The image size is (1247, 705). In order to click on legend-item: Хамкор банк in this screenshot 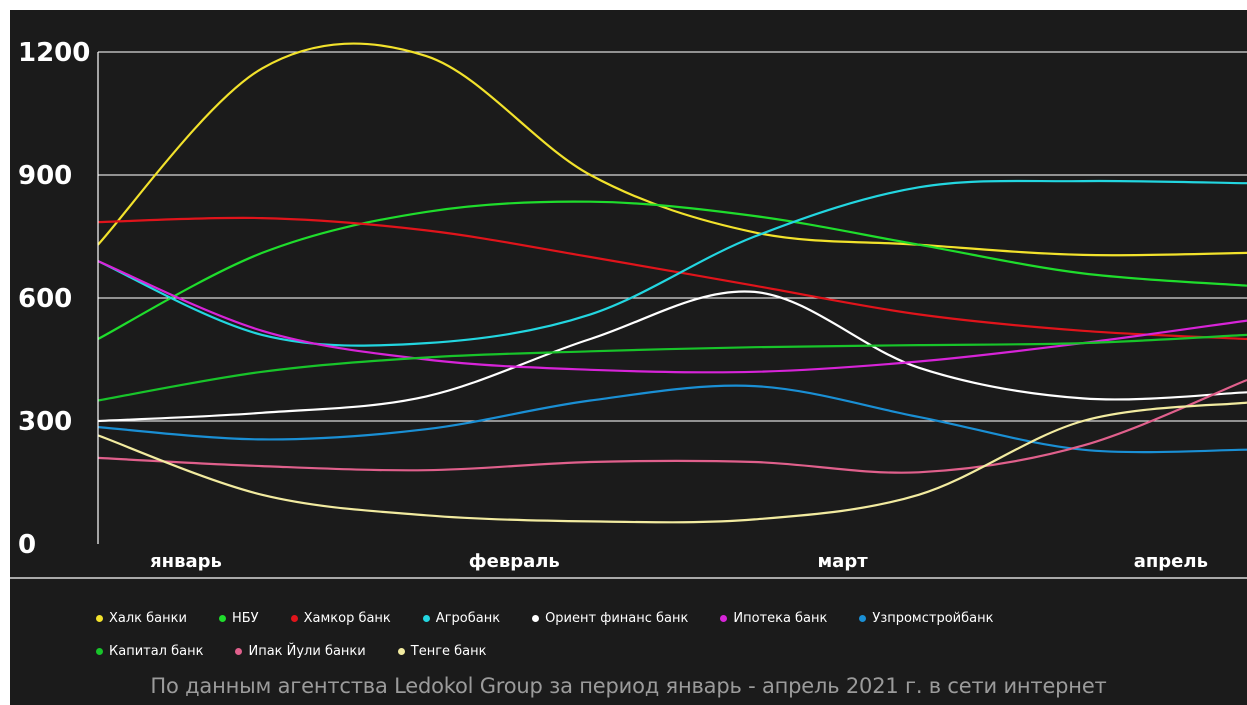, I will do `click(340, 618)`.